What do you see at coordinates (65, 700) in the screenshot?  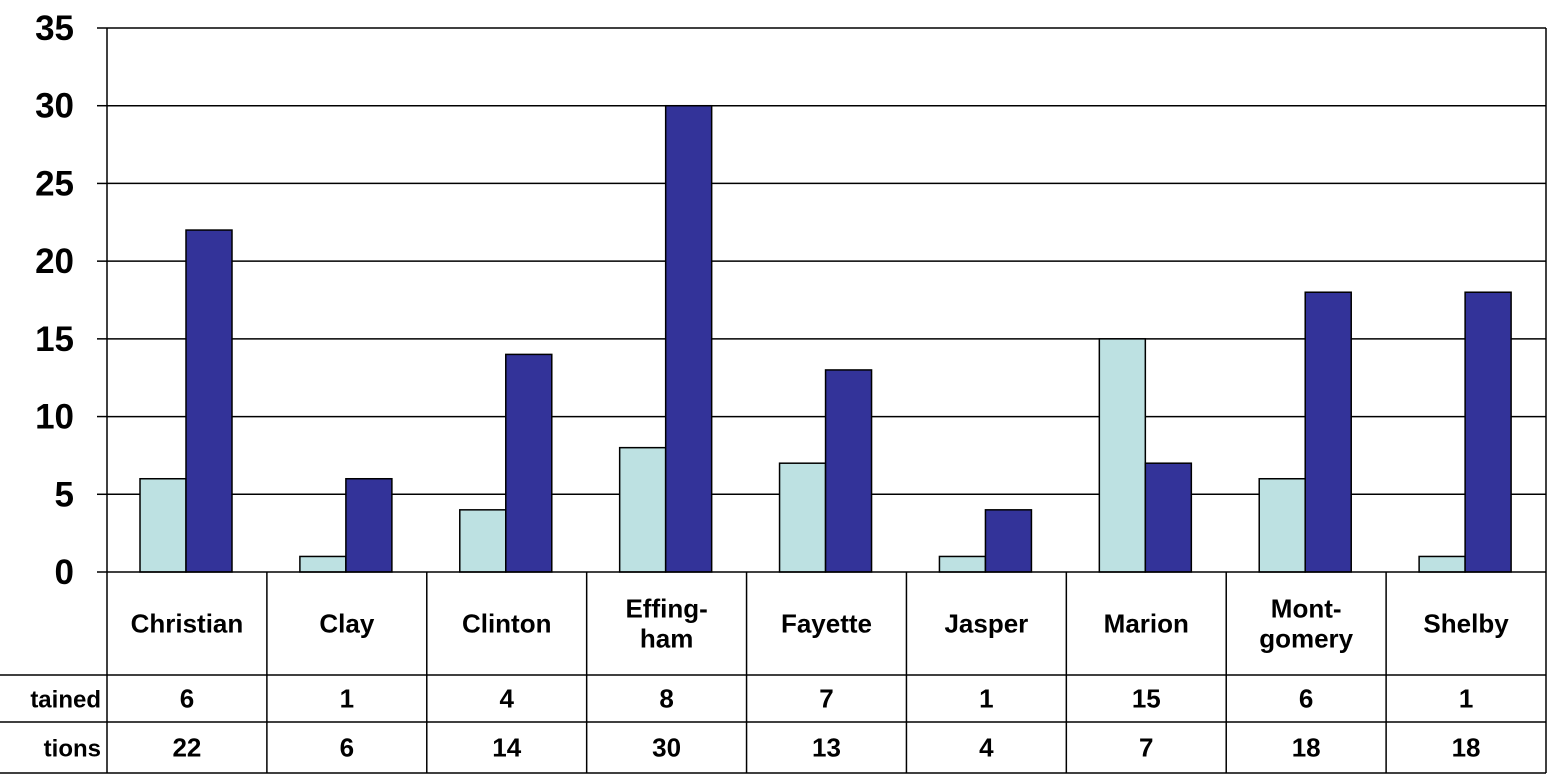 I see `series-row-label: tained` at bounding box center [65, 700].